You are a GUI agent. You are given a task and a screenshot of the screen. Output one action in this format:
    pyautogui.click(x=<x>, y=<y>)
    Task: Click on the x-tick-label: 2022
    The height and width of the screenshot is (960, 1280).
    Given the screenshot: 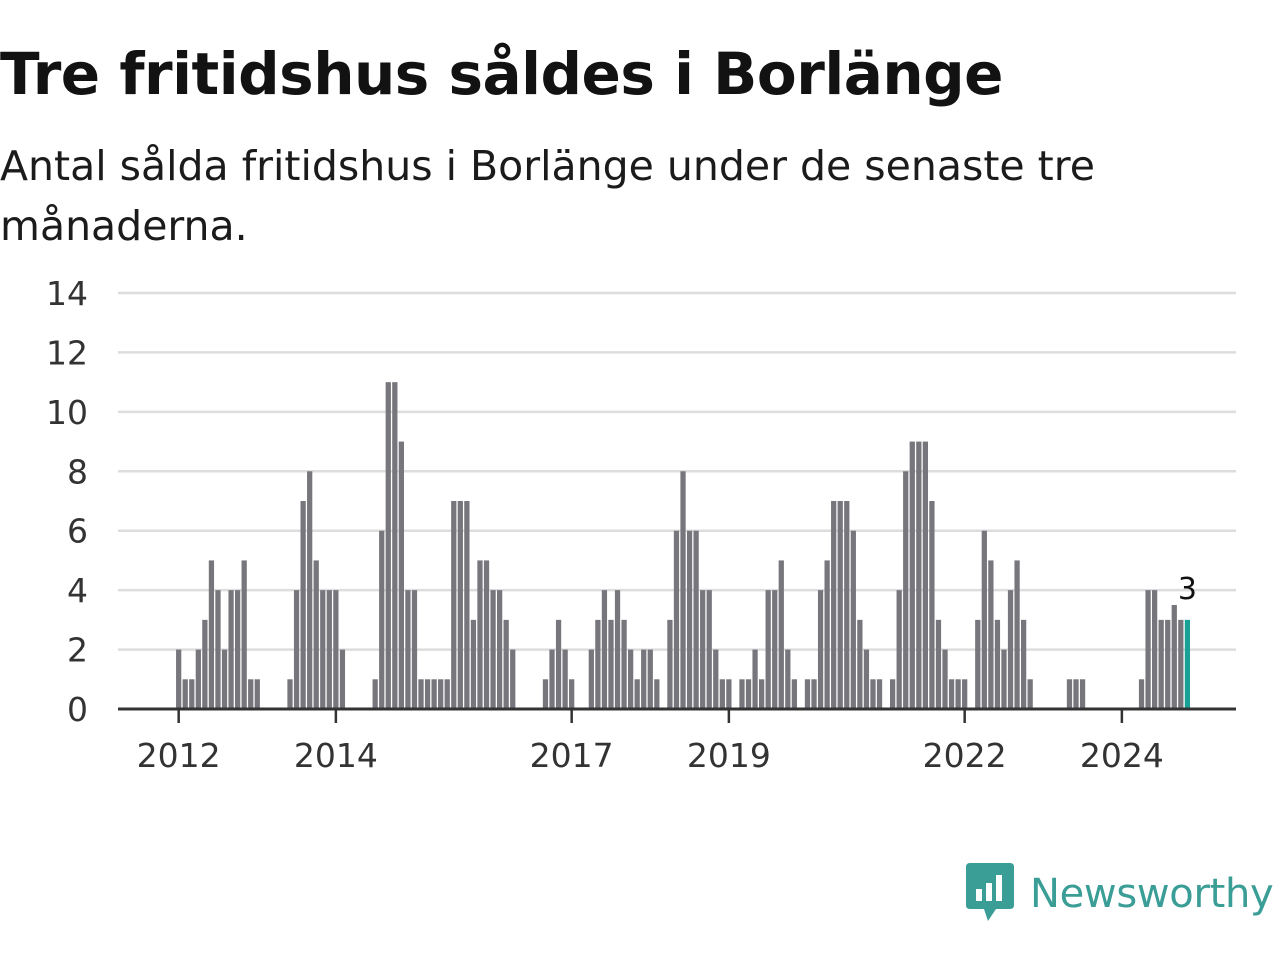 What is the action you would take?
    pyautogui.click(x=965, y=755)
    